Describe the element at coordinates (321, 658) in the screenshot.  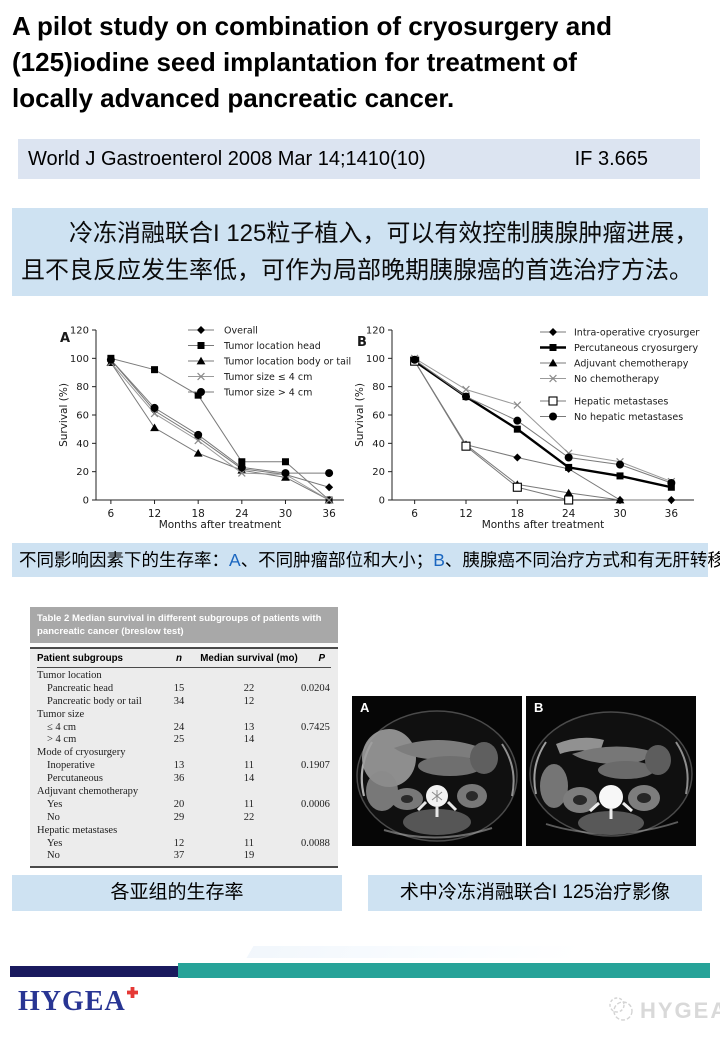
I see `table-col-header: P` at that location.